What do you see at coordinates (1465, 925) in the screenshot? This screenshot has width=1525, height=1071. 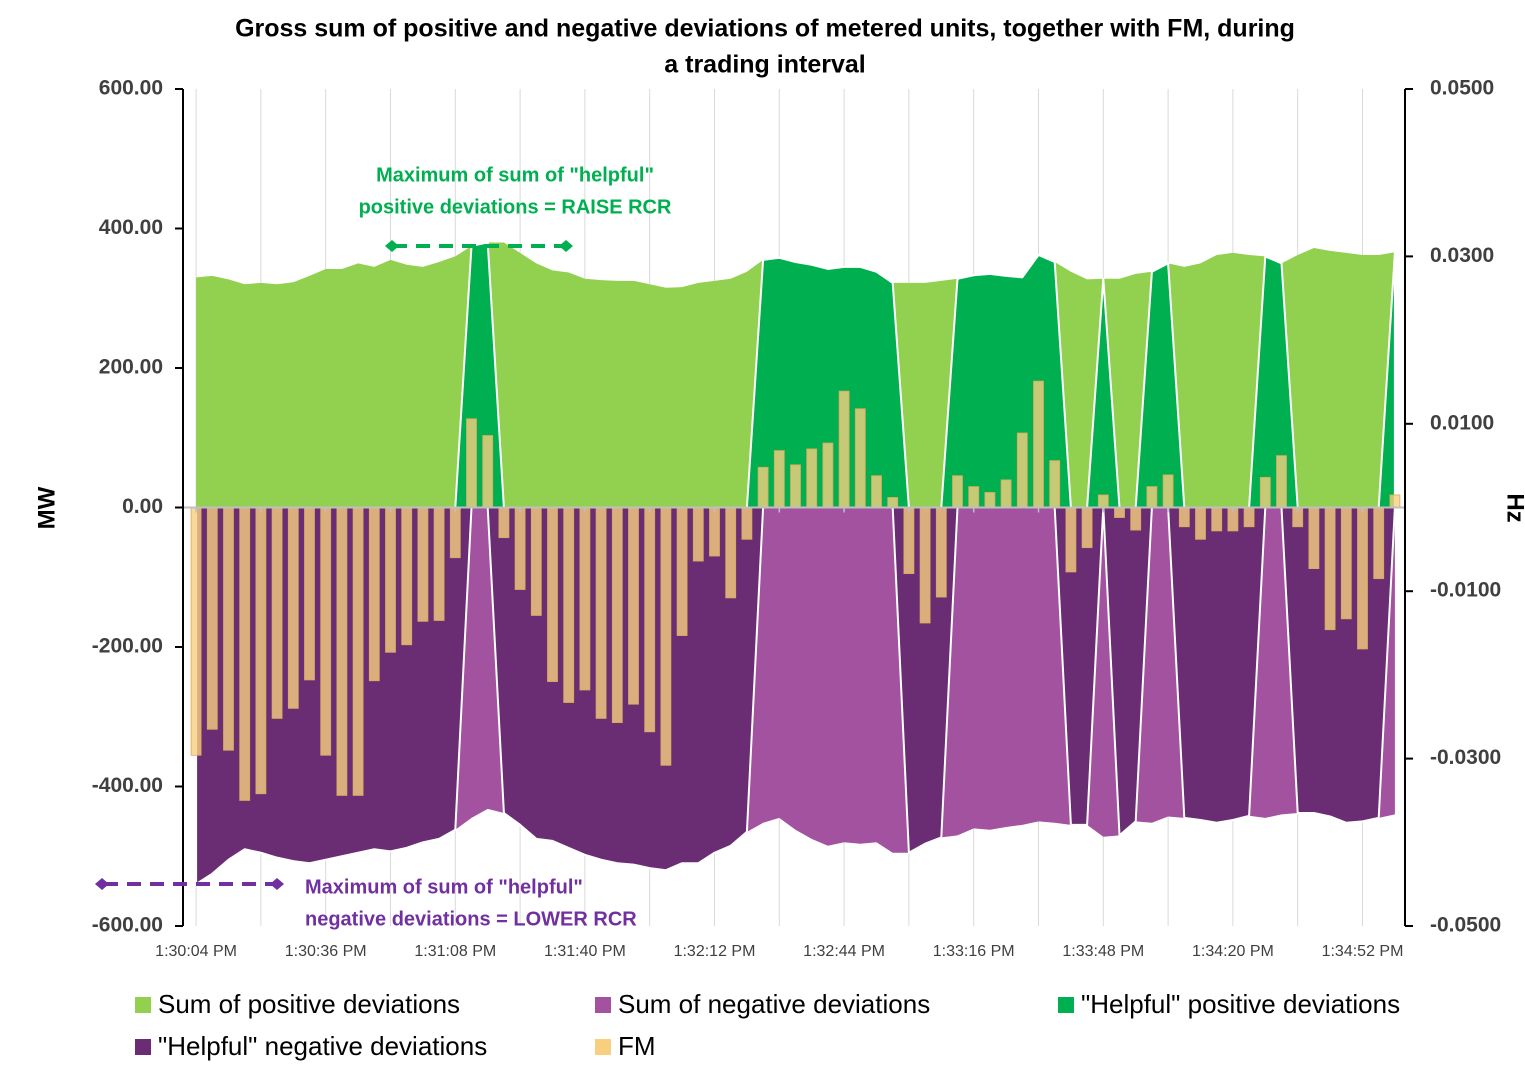 I see `y2-tick-label: -0.0500` at bounding box center [1465, 925].